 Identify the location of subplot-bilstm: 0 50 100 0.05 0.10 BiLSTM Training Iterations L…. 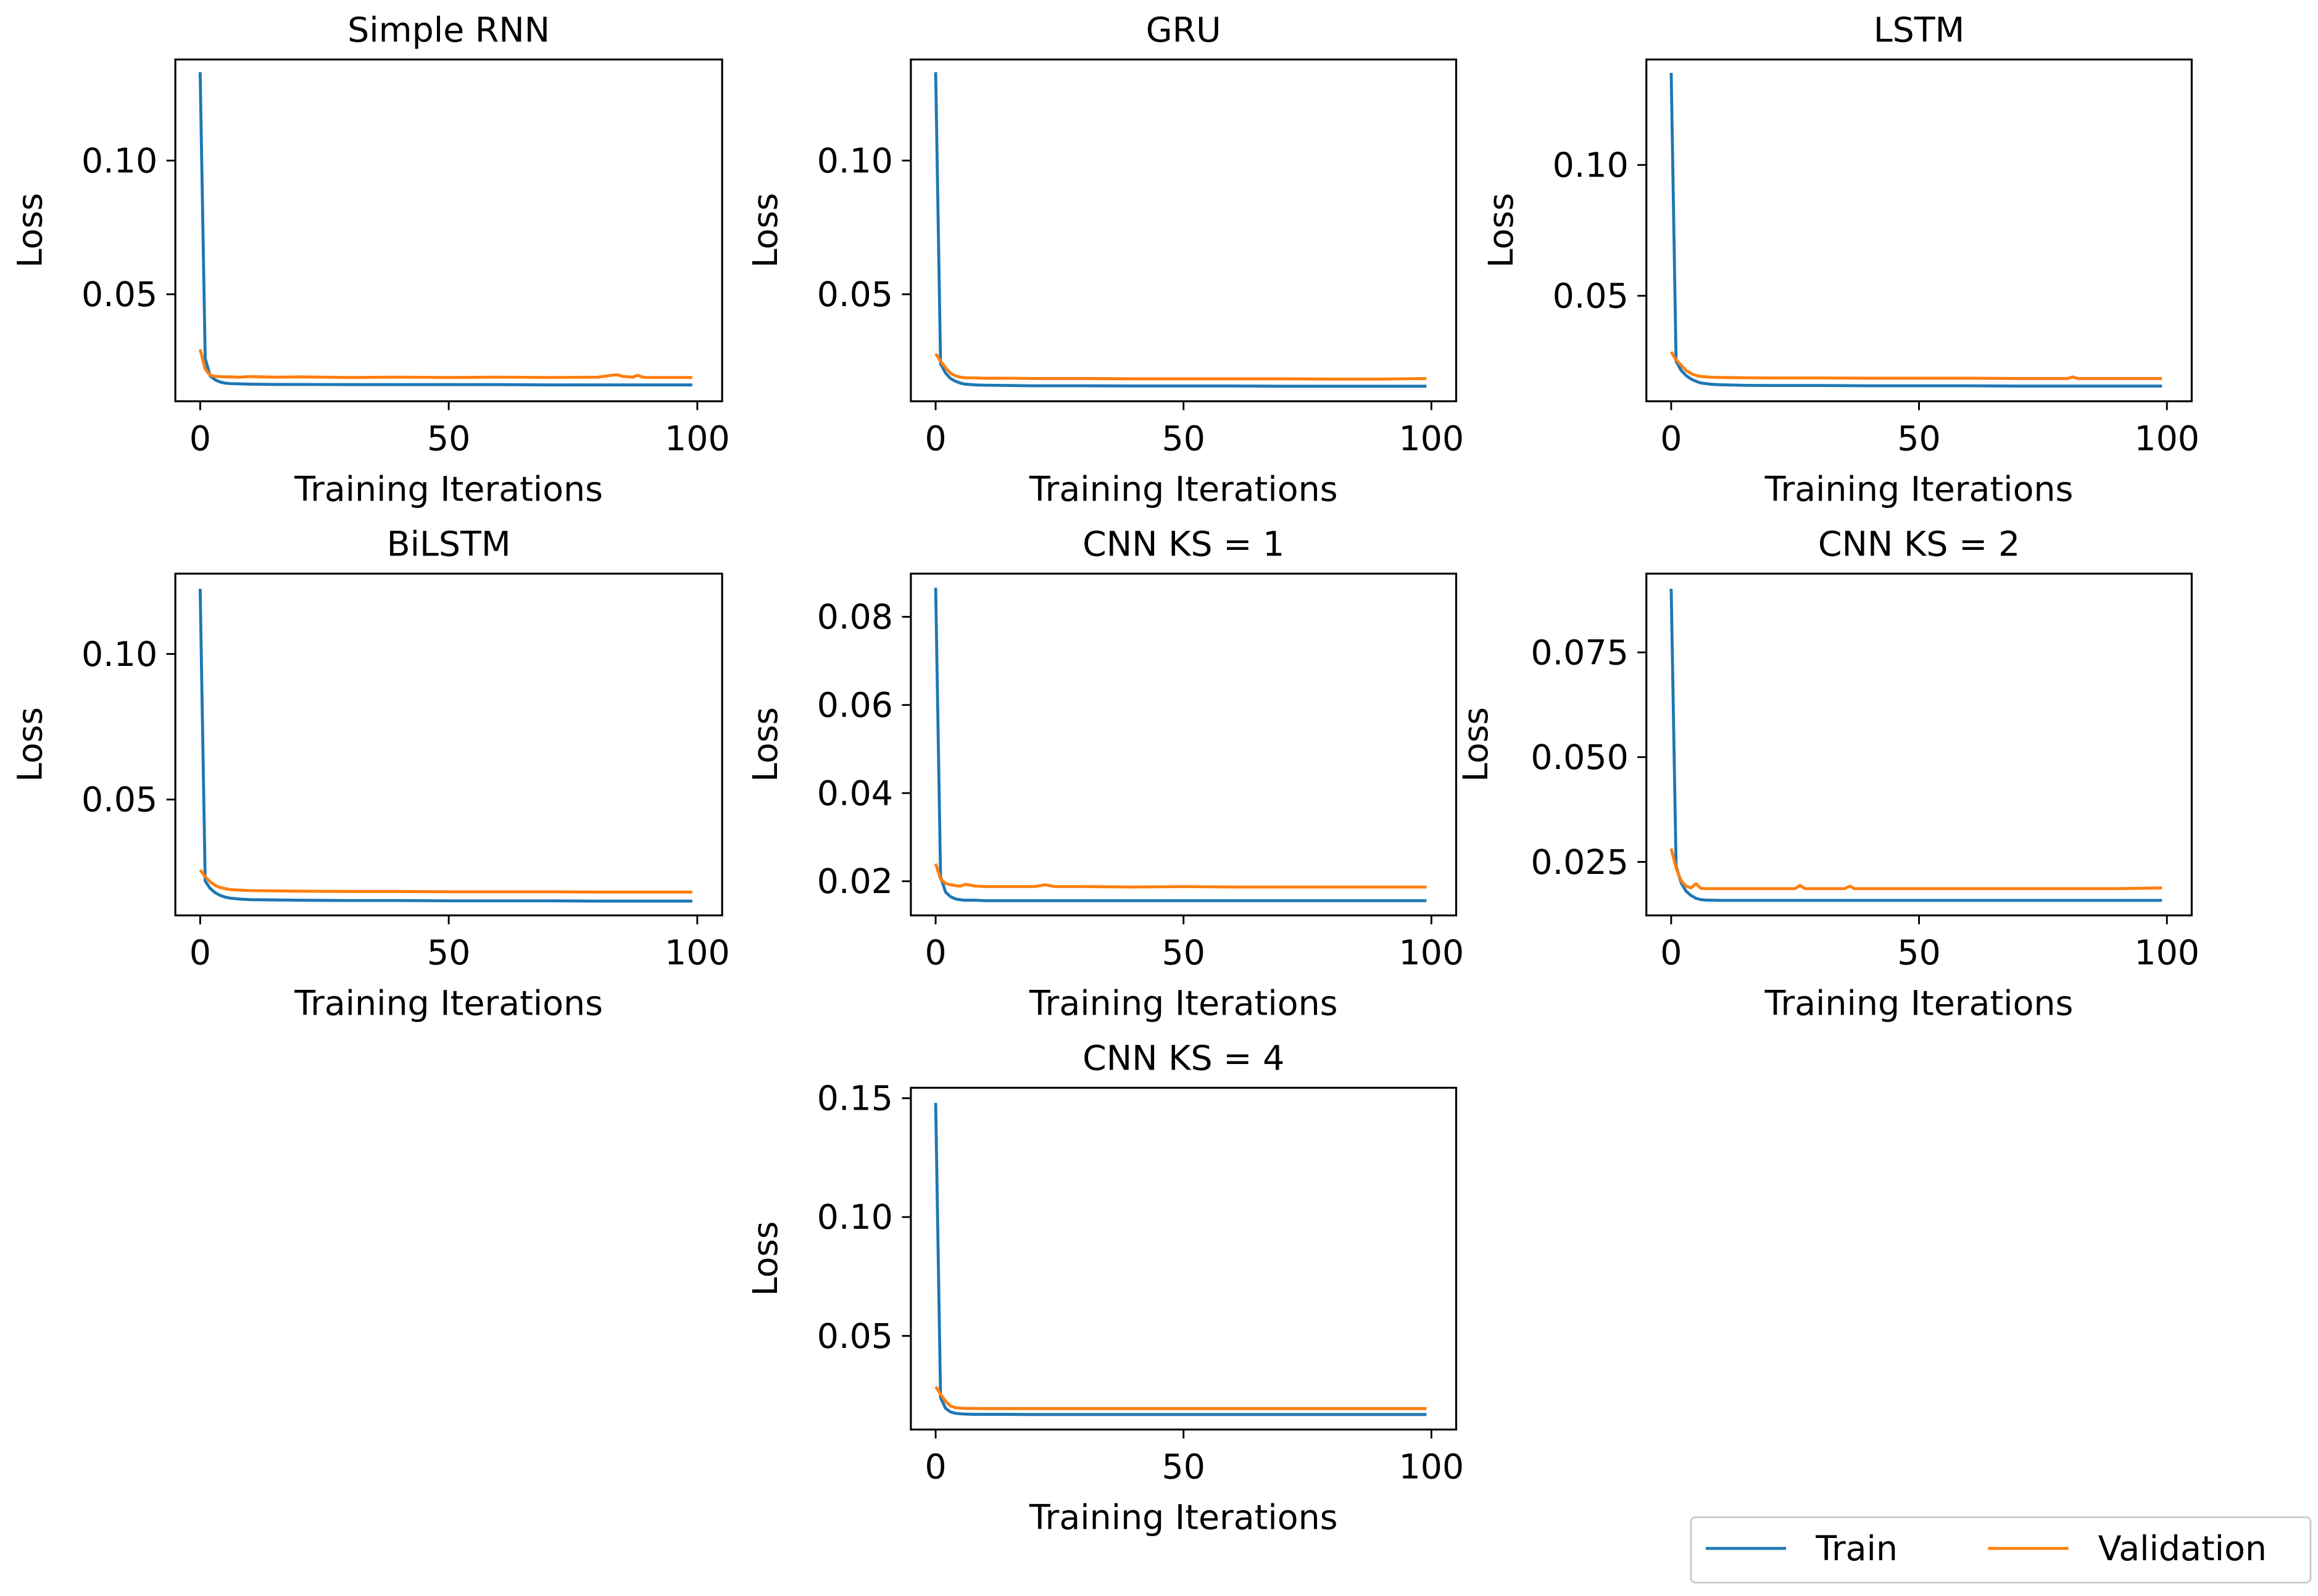
(369, 774).